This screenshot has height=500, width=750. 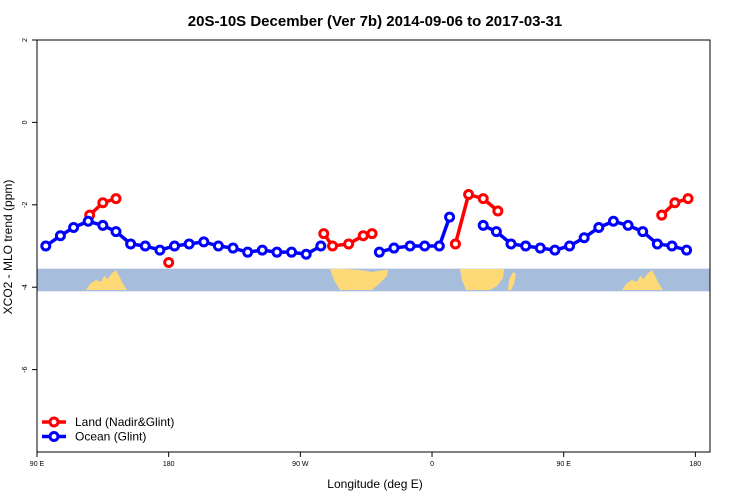 I want to click on legend-label-2: Ocean (Glint), so click(x=110, y=437).